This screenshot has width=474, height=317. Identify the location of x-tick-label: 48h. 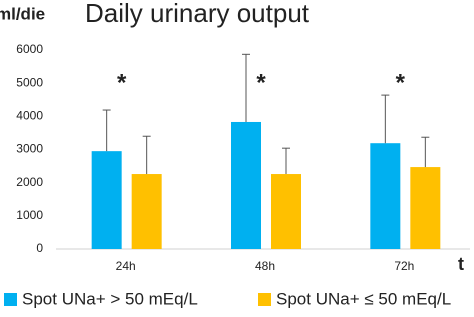
(265, 266).